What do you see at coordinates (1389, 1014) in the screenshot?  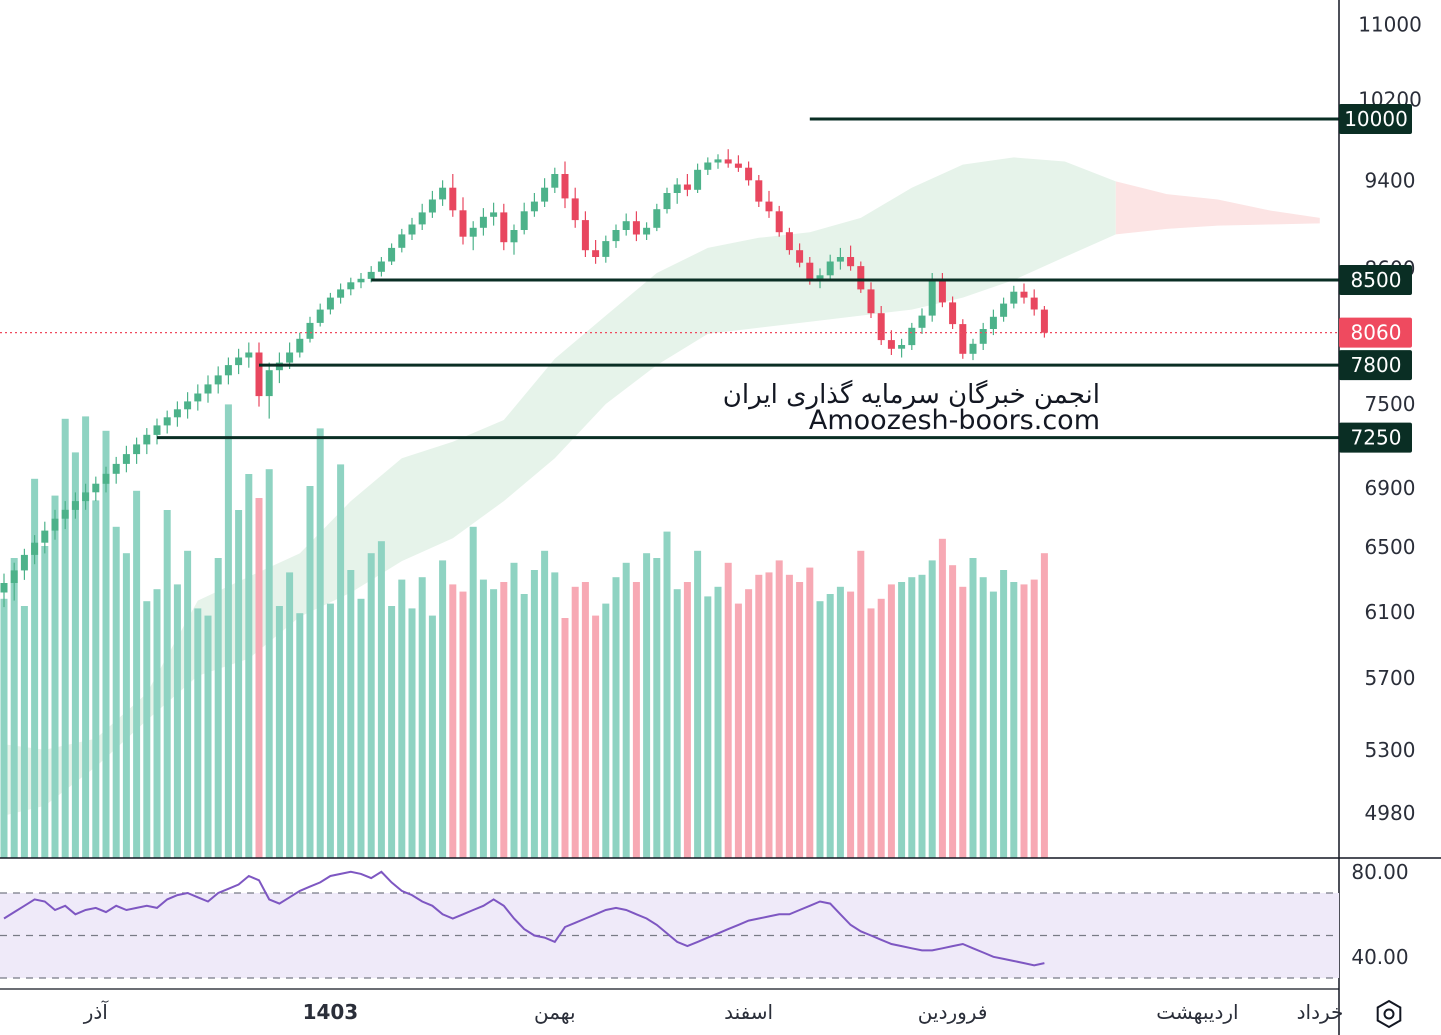 I see `settings-hexagon-icon` at bounding box center [1389, 1014].